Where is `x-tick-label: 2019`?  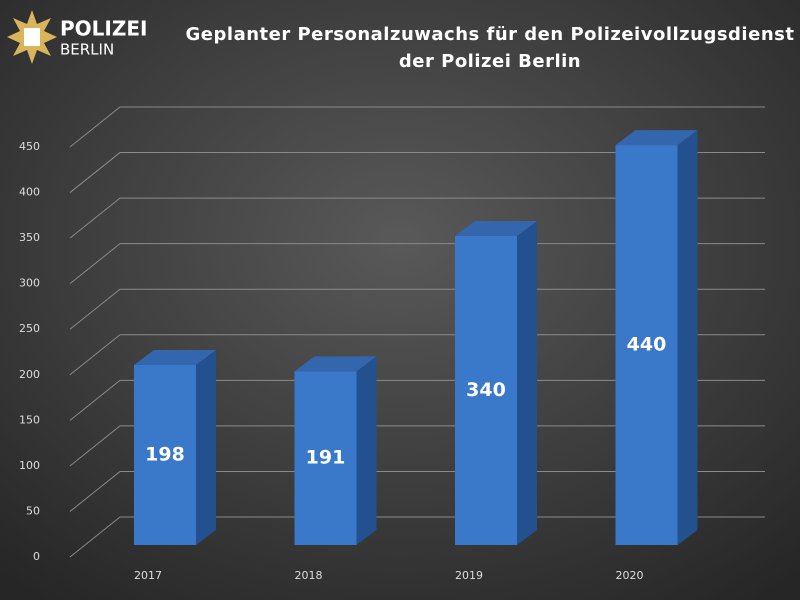
x-tick-label: 2019 is located at coordinates (469, 575).